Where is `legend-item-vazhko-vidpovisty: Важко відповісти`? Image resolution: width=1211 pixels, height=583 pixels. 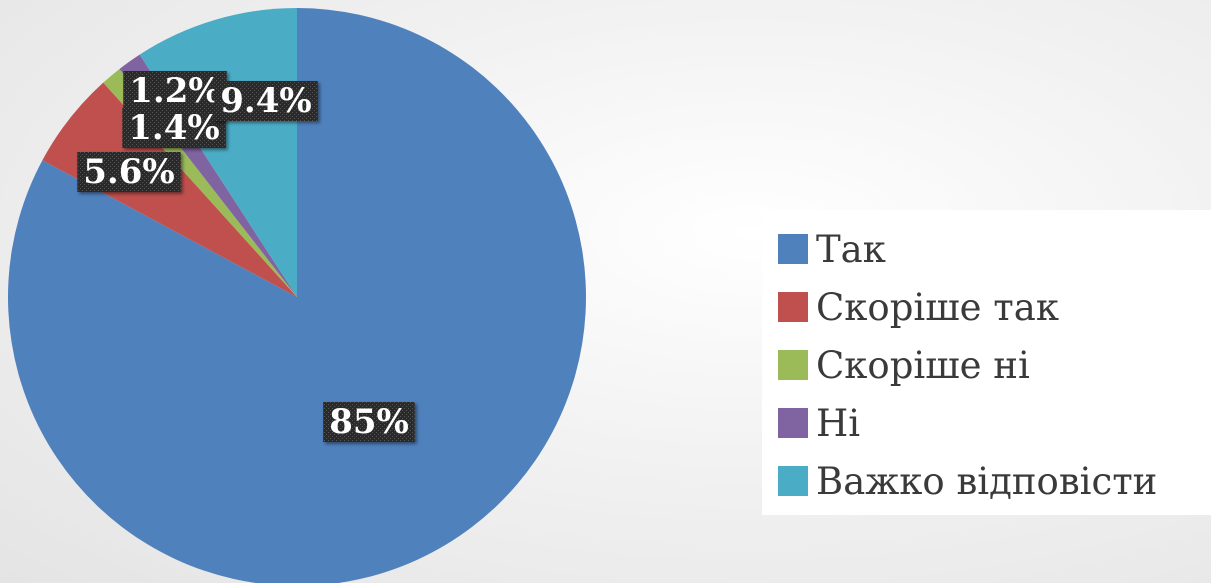 legend-item-vazhko-vidpovisty: Важко відповісти is located at coordinates (994, 481).